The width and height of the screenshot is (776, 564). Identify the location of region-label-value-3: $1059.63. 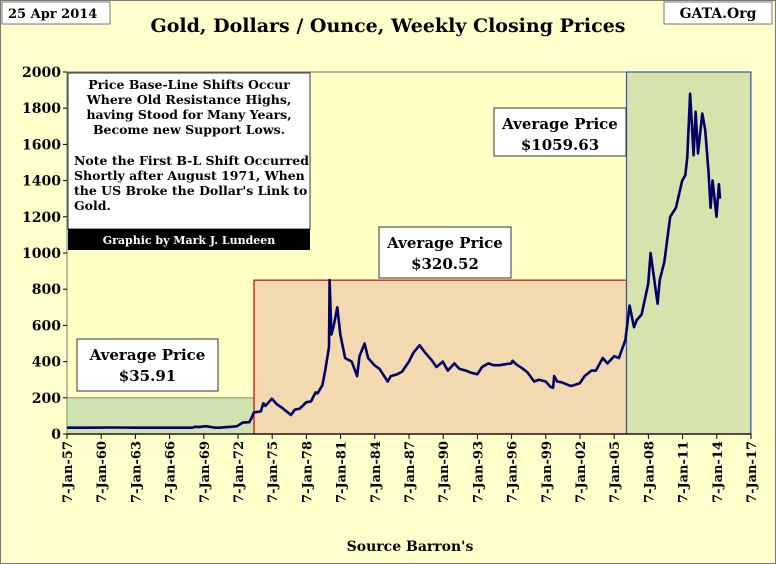
(560, 145).